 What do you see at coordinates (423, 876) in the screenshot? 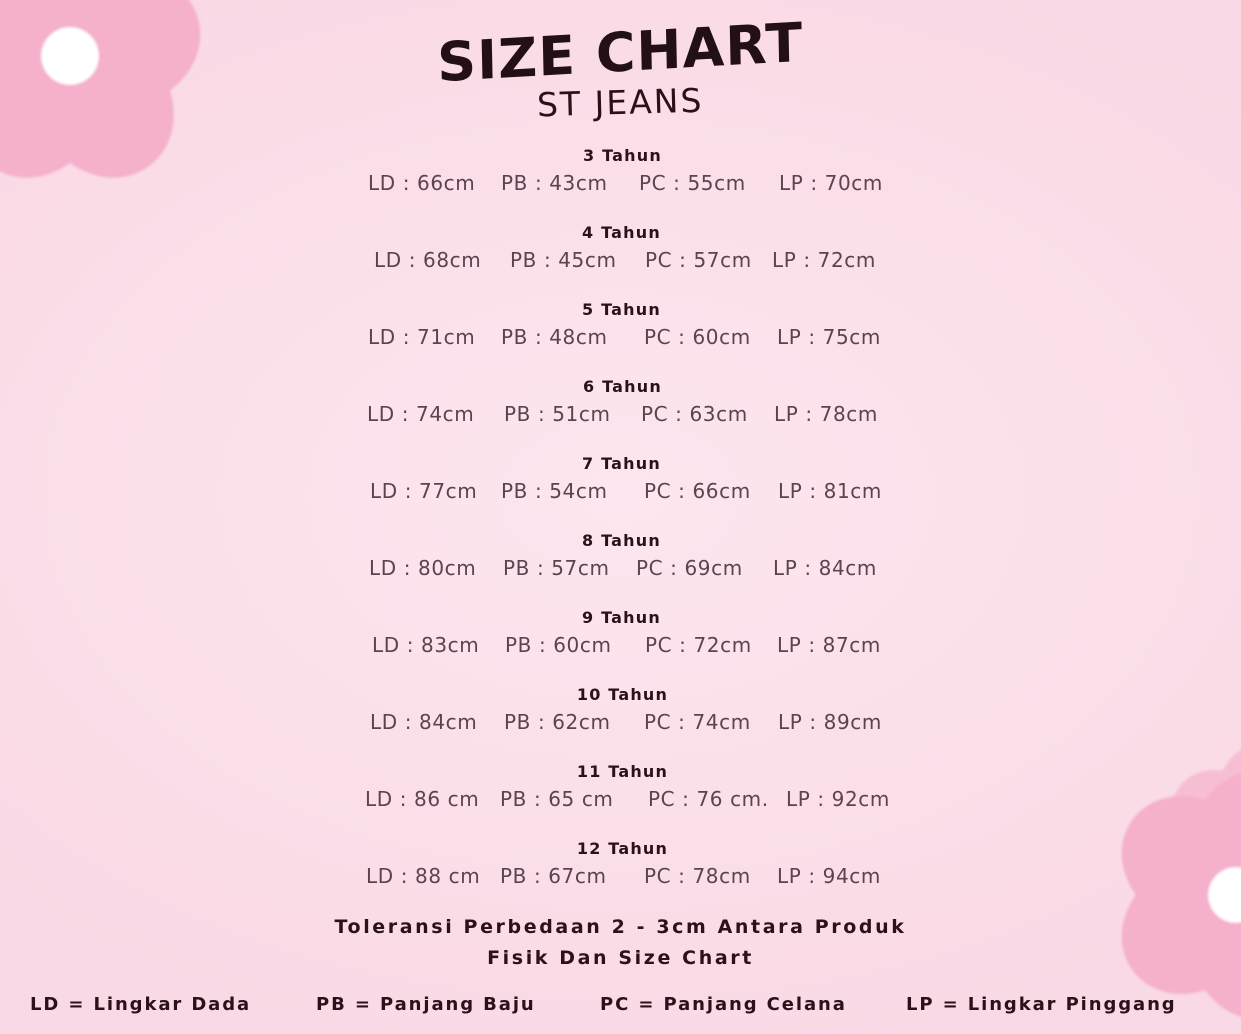
I see `measure-ld: LD : 88 cm` at bounding box center [423, 876].